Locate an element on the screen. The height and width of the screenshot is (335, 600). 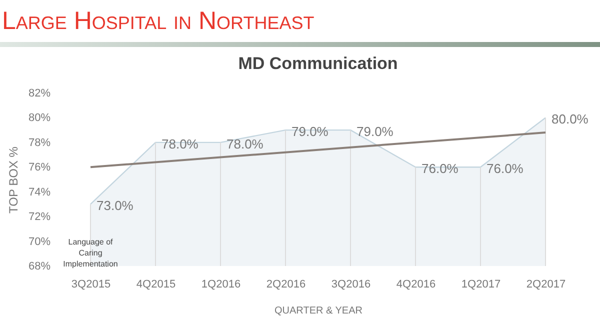
y-tick-label: 80% is located at coordinates (39, 118).